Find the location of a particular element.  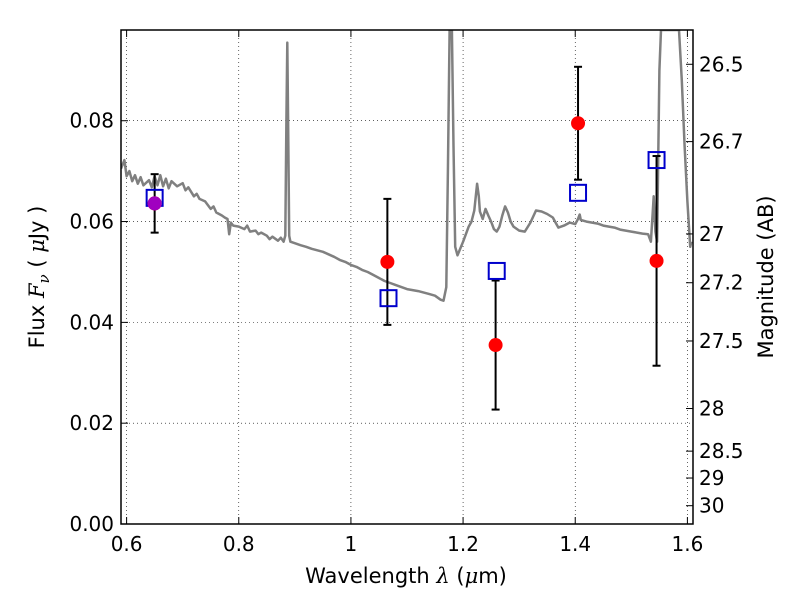

right-axis: 26.5 26.7 27 27.2 27.5 28 28.5 29 30 is located at coordinates (715, 285).